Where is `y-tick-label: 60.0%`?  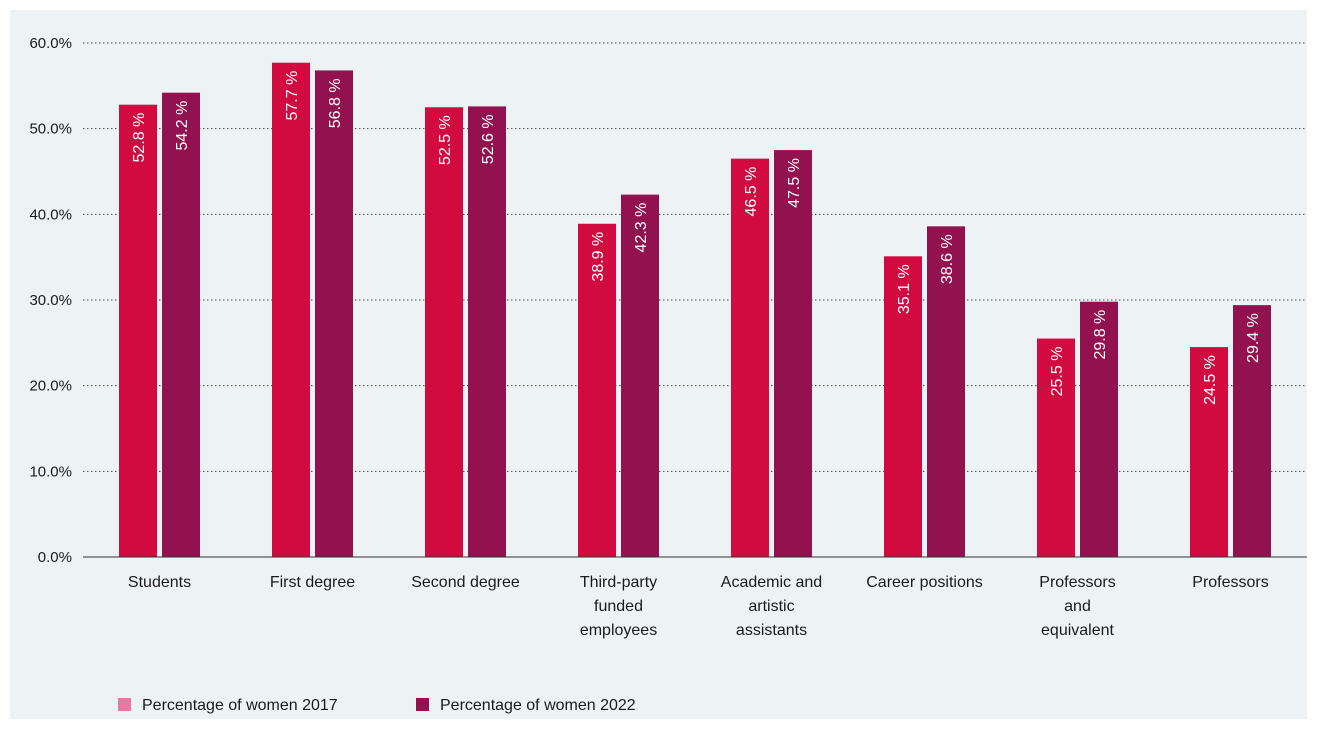
y-tick-label: 60.0% is located at coordinates (50, 43).